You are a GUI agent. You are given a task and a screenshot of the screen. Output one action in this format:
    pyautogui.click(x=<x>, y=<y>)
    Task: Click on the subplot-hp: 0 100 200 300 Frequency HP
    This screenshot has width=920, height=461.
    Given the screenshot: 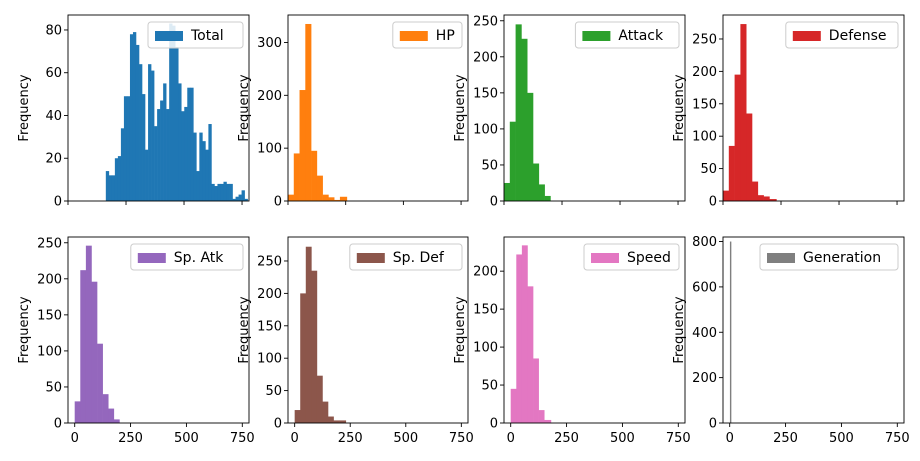 What is the action you would take?
    pyautogui.click(x=353, y=112)
    